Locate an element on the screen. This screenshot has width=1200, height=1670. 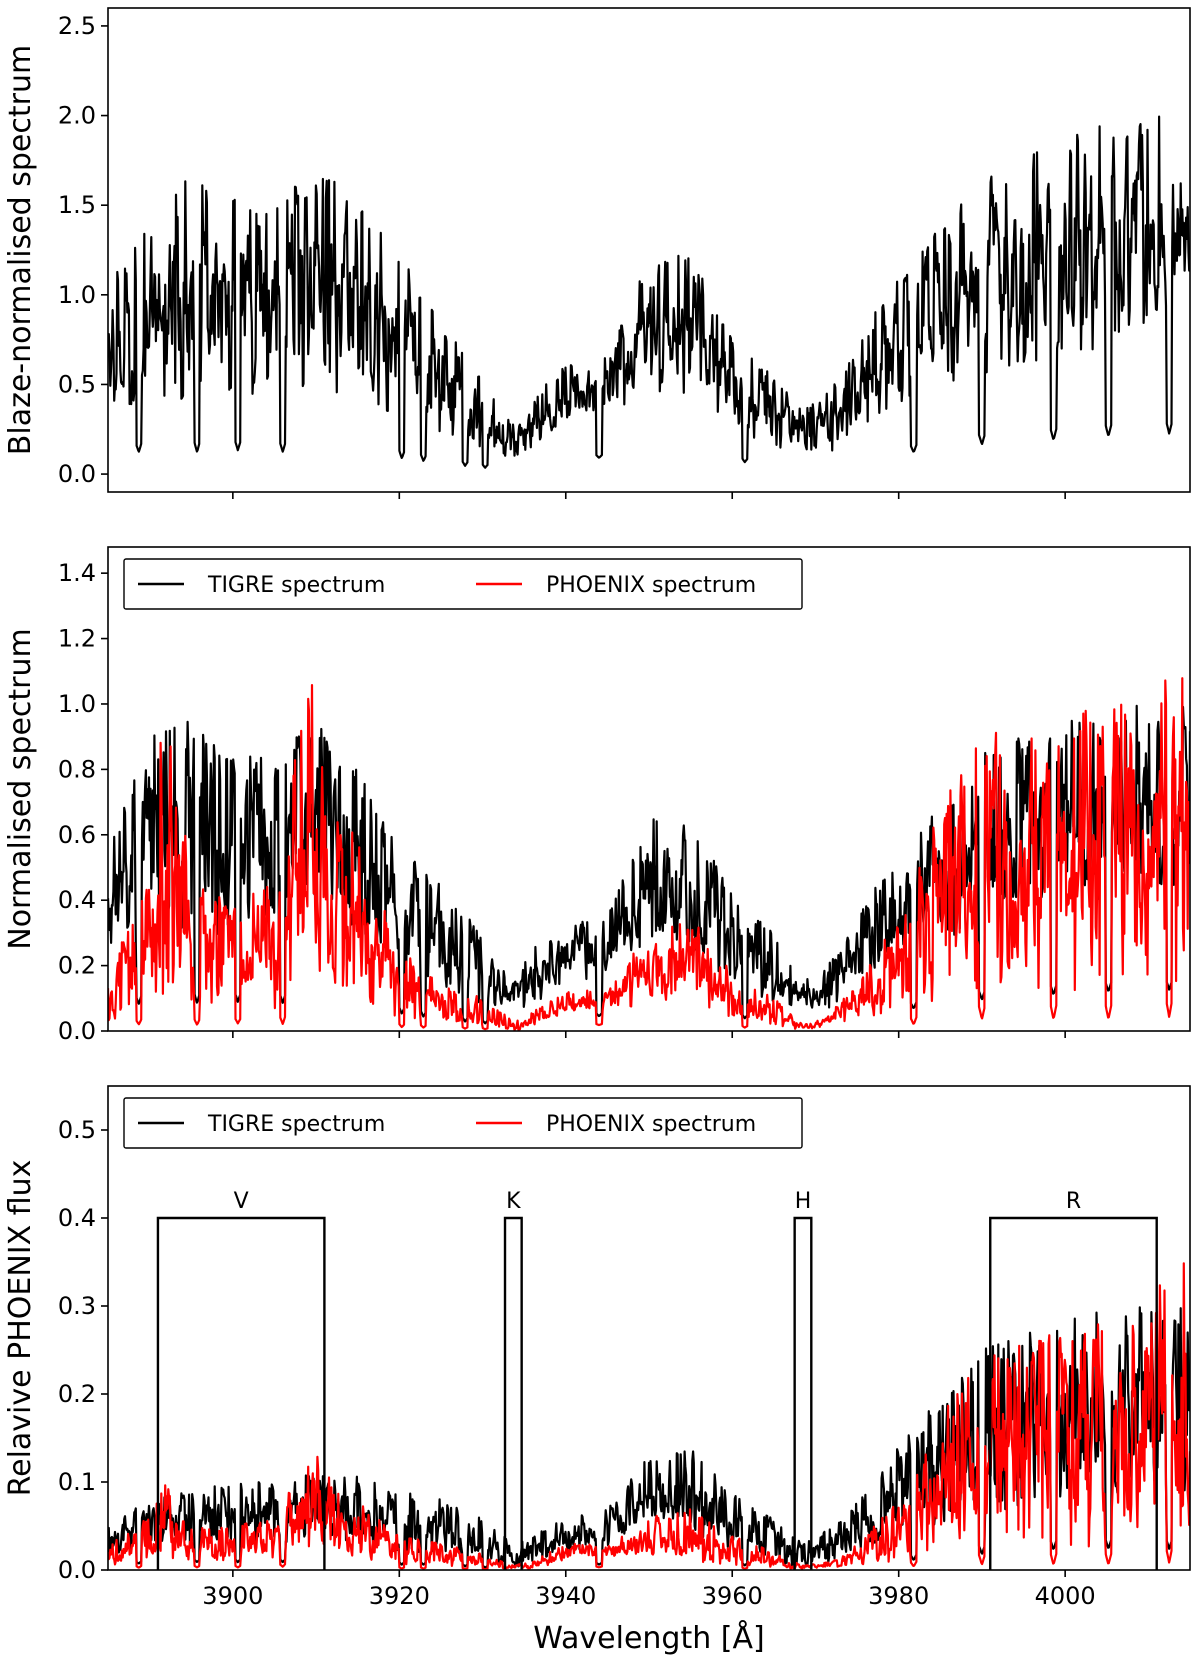
band-box-r is located at coordinates (1073, 1393).